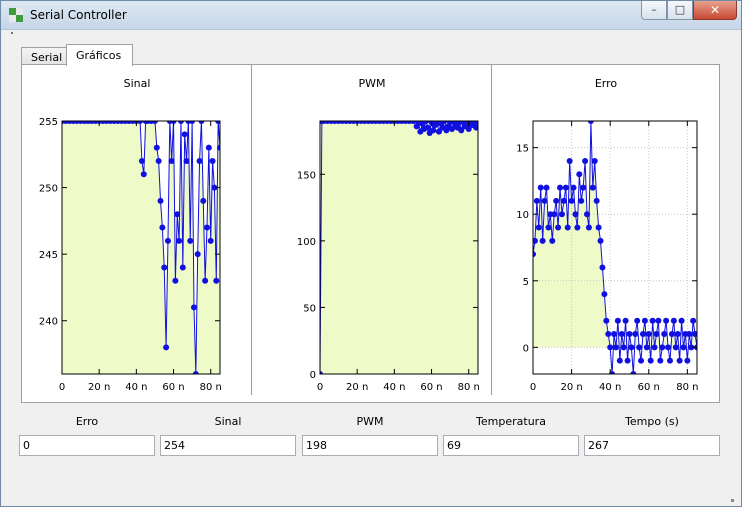 The width and height of the screenshot is (742, 507). What do you see at coordinates (511, 445) in the screenshot?
I see `temperatura-field` at bounding box center [511, 445].